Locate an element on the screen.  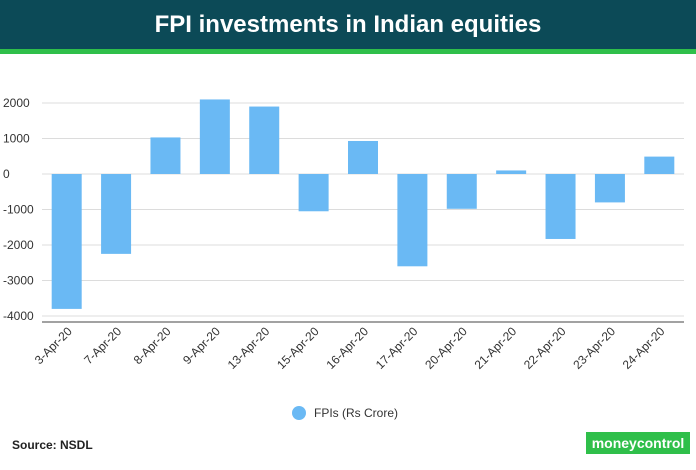
page-title: FPI investments in Indian equities is located at coordinates (348, 24).